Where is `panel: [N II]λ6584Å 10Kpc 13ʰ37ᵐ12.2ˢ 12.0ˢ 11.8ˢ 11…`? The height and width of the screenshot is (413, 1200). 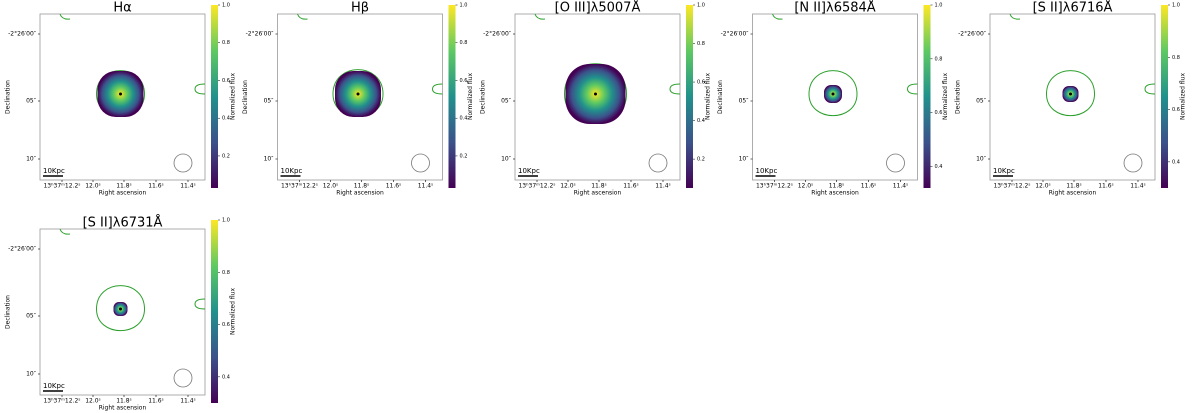 panel: [N II]λ6584Å 10Kpc 13ʰ37ᵐ12.2ˢ 12.0ˢ 11.8ˢ 11… is located at coordinates (833, 98).